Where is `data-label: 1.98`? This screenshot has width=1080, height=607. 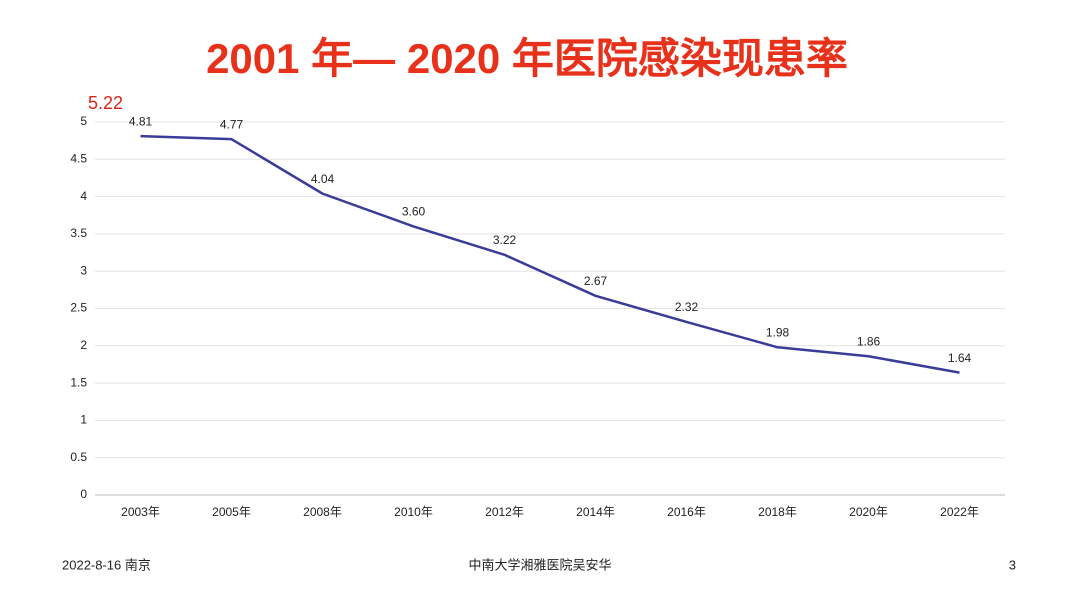
data-label: 1.98 is located at coordinates (778, 332).